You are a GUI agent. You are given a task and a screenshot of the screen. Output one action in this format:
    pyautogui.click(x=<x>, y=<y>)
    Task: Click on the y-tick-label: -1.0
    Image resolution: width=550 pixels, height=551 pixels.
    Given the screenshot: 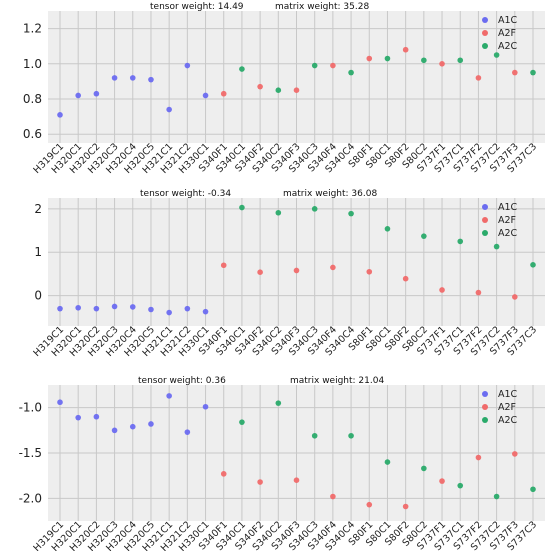 What is the action you would take?
    pyautogui.click(x=30, y=408)
    